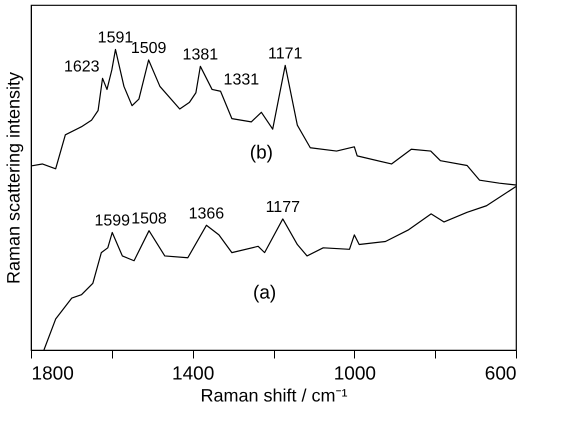 The width and height of the screenshot is (575, 428). What do you see at coordinates (200, 55) in the screenshot?
I see `annotation: 1381` at bounding box center [200, 55].